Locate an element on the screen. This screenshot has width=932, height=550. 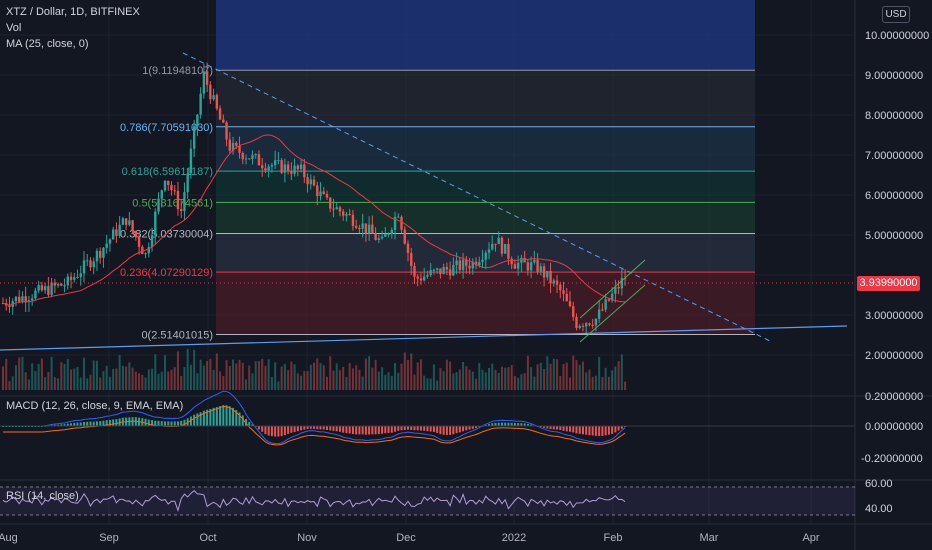
time-tick-label: Apr is located at coordinates (810, 538).